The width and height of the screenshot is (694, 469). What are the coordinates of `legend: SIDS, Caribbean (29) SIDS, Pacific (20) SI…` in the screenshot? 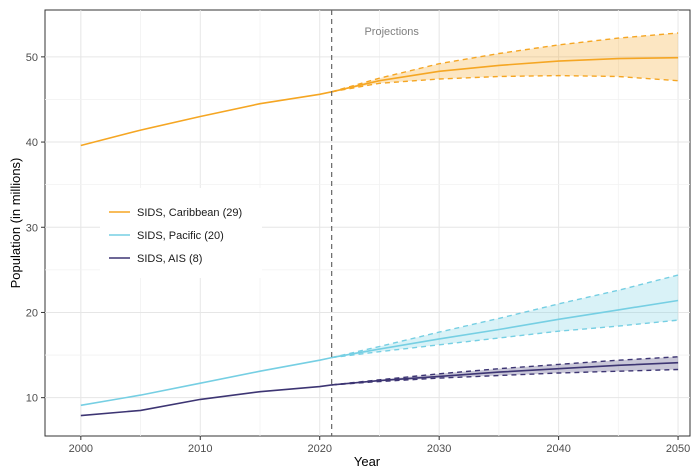 It's located at (181, 233).